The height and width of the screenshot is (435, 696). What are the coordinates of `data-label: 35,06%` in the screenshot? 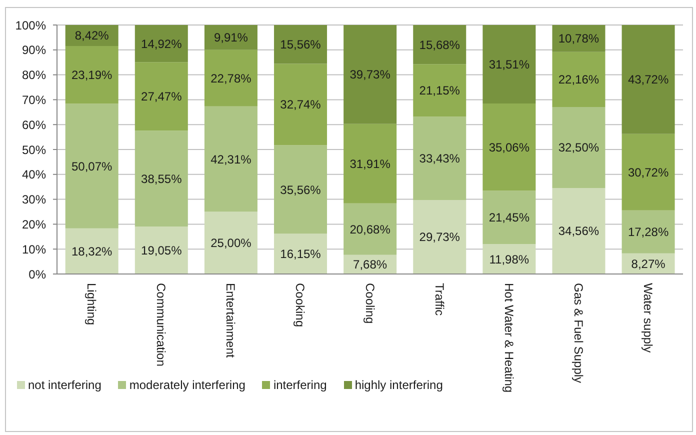 It's located at (509, 147).